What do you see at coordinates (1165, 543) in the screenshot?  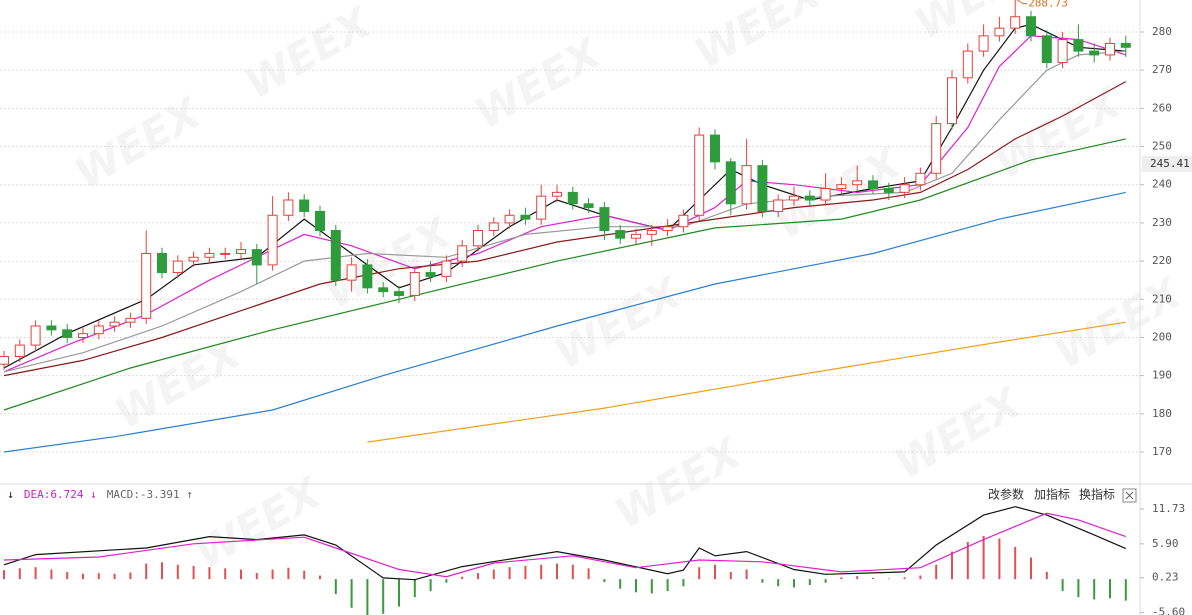 I see `y-tick-label: 5.90` at bounding box center [1165, 543].